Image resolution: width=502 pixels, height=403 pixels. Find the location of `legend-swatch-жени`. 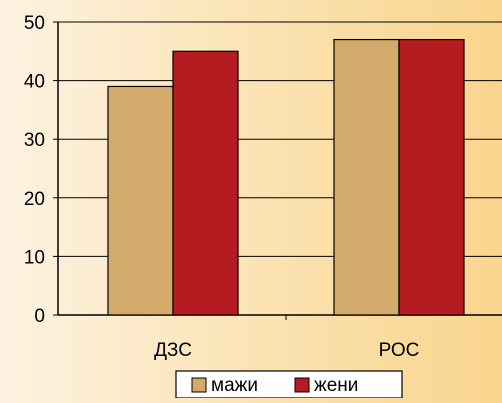

legend-swatch-жени is located at coordinates (302, 385).